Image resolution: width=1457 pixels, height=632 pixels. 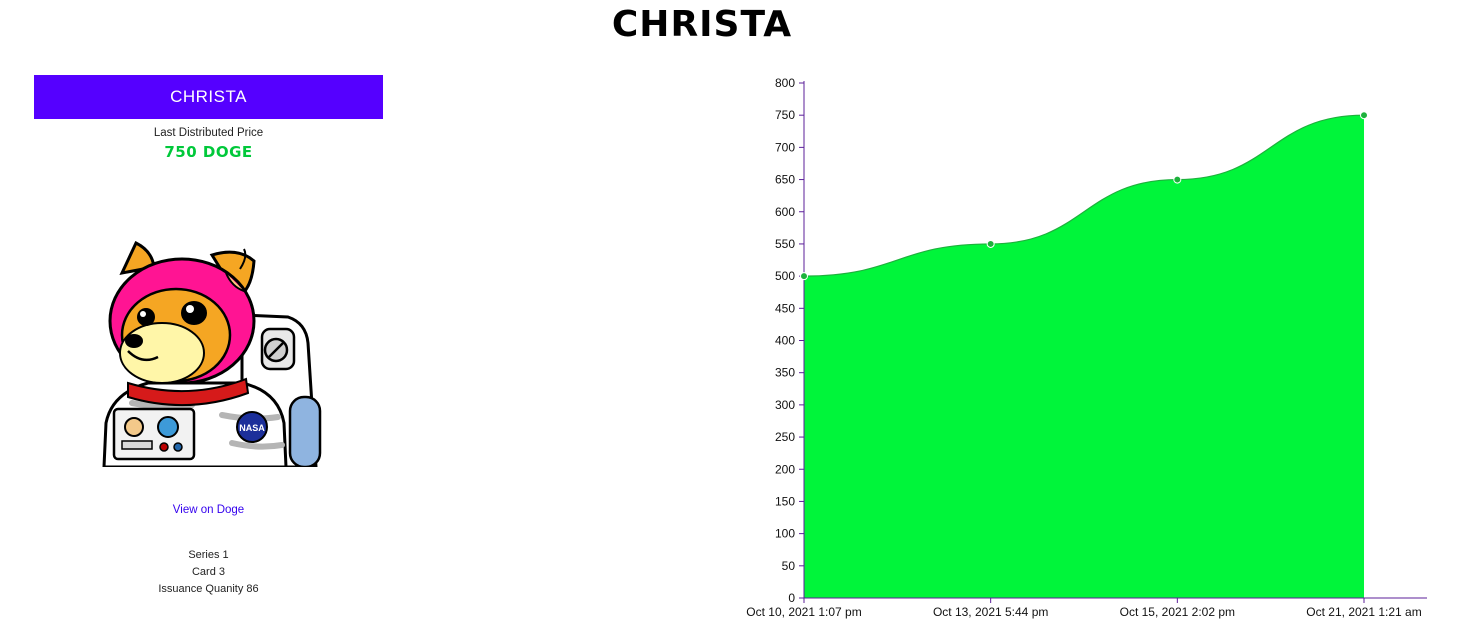 I want to click on chart-x-tick-label: Oct 15, 2021 2:02 pm, so click(x=1177, y=612).